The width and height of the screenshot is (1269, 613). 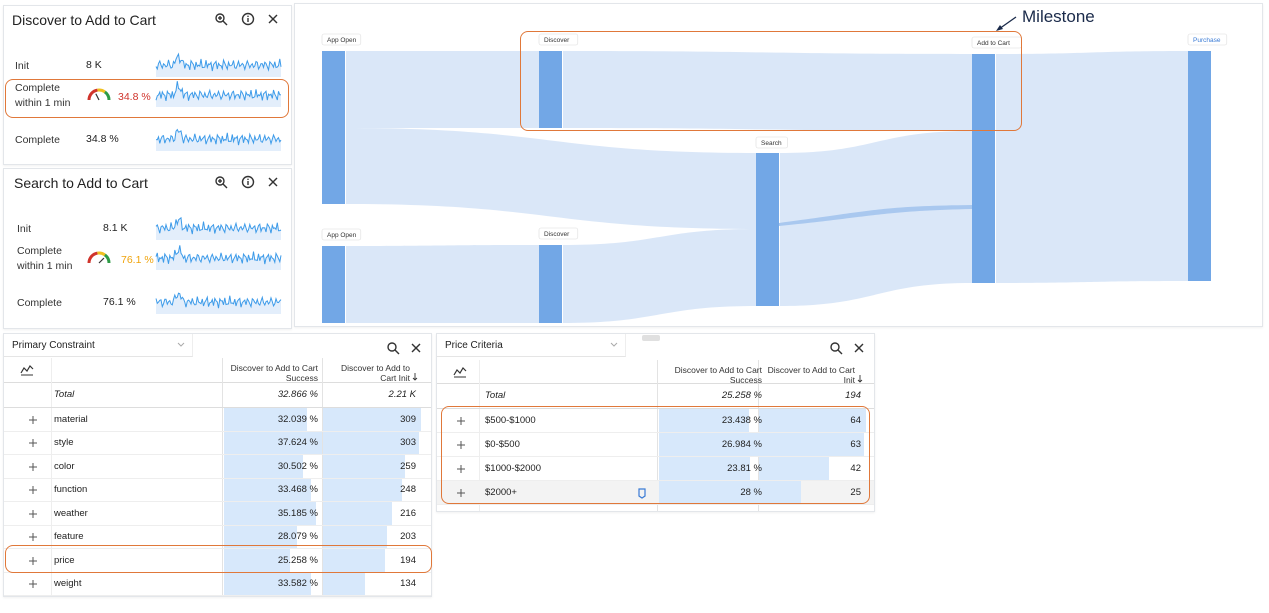 I want to click on table-row: style 37.624 % 303, so click(x=217, y=443).